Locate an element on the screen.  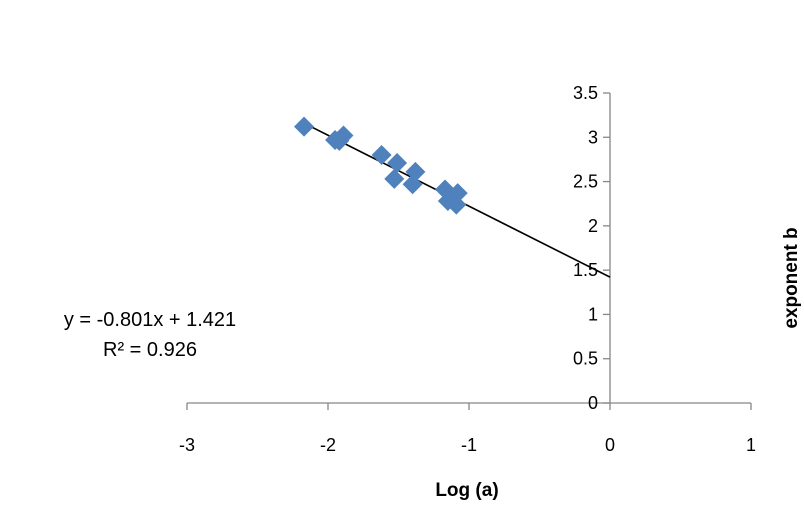
y-axis-title: exponent b is located at coordinates (791, 277).